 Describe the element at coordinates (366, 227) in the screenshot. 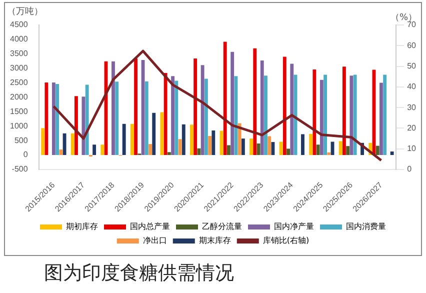

I see `legend-label: 国内消费量` at that location.